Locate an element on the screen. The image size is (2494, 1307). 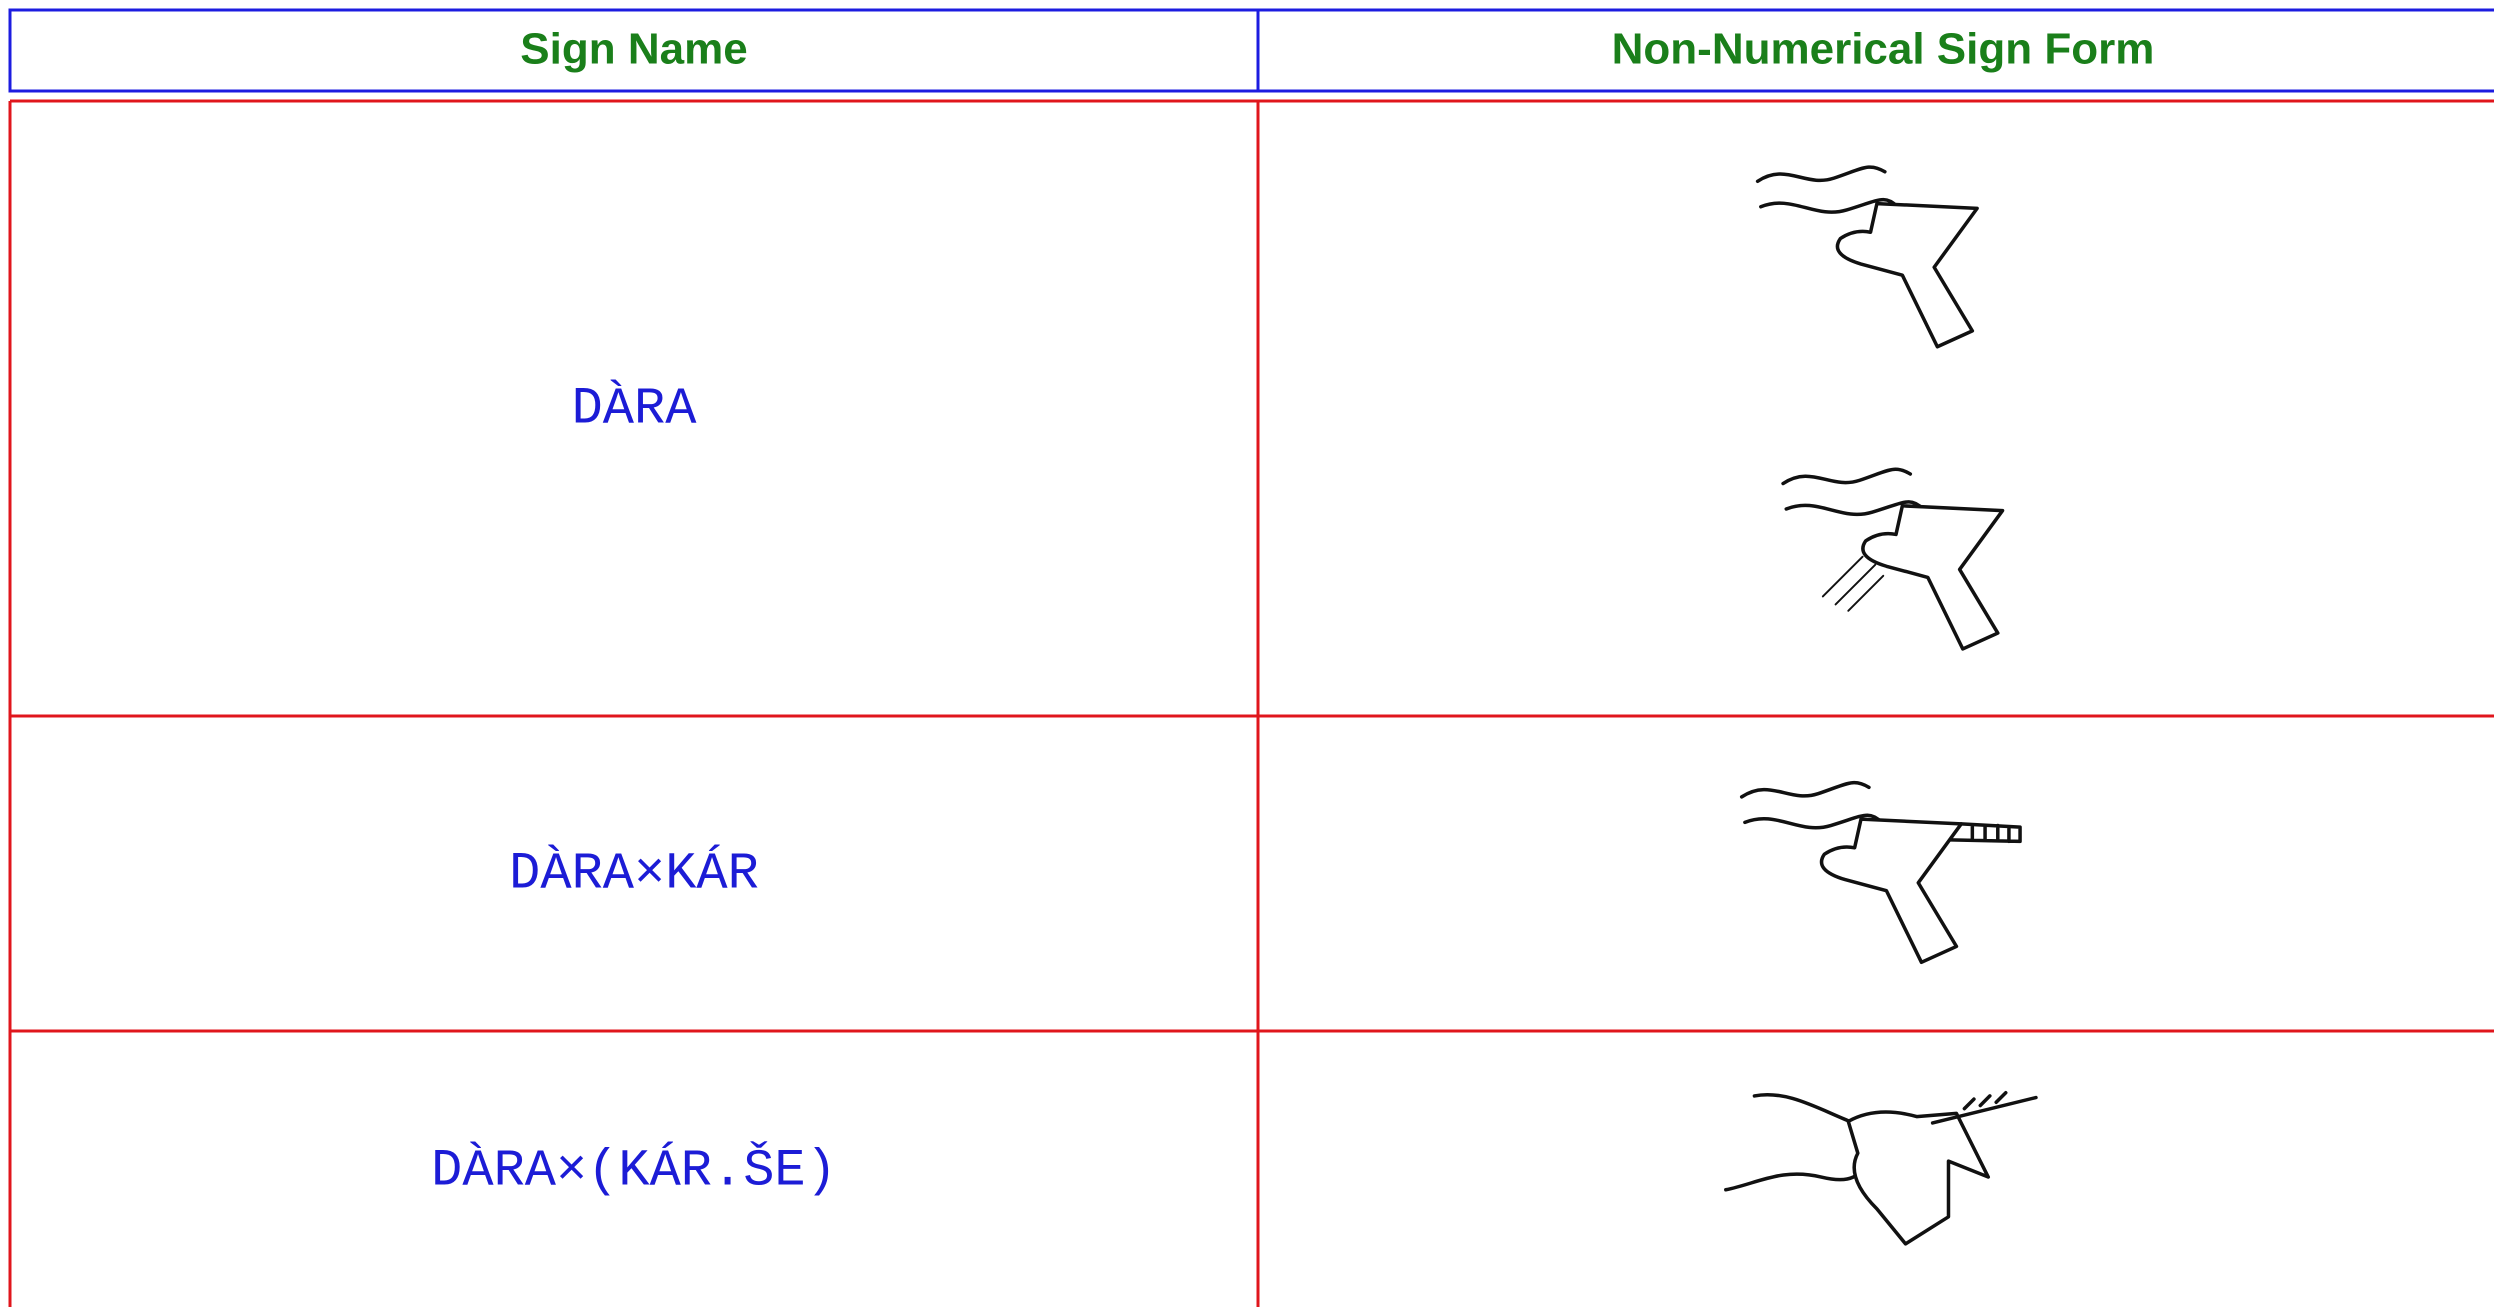
header-row is located at coordinates (1251, 50).